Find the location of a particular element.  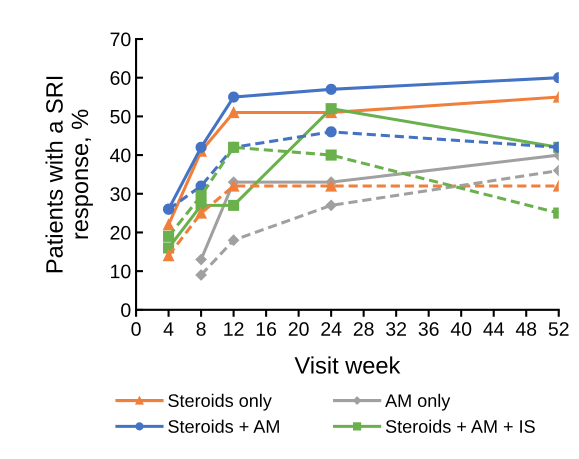

y-tick-label: 30 is located at coordinates (120, 194).